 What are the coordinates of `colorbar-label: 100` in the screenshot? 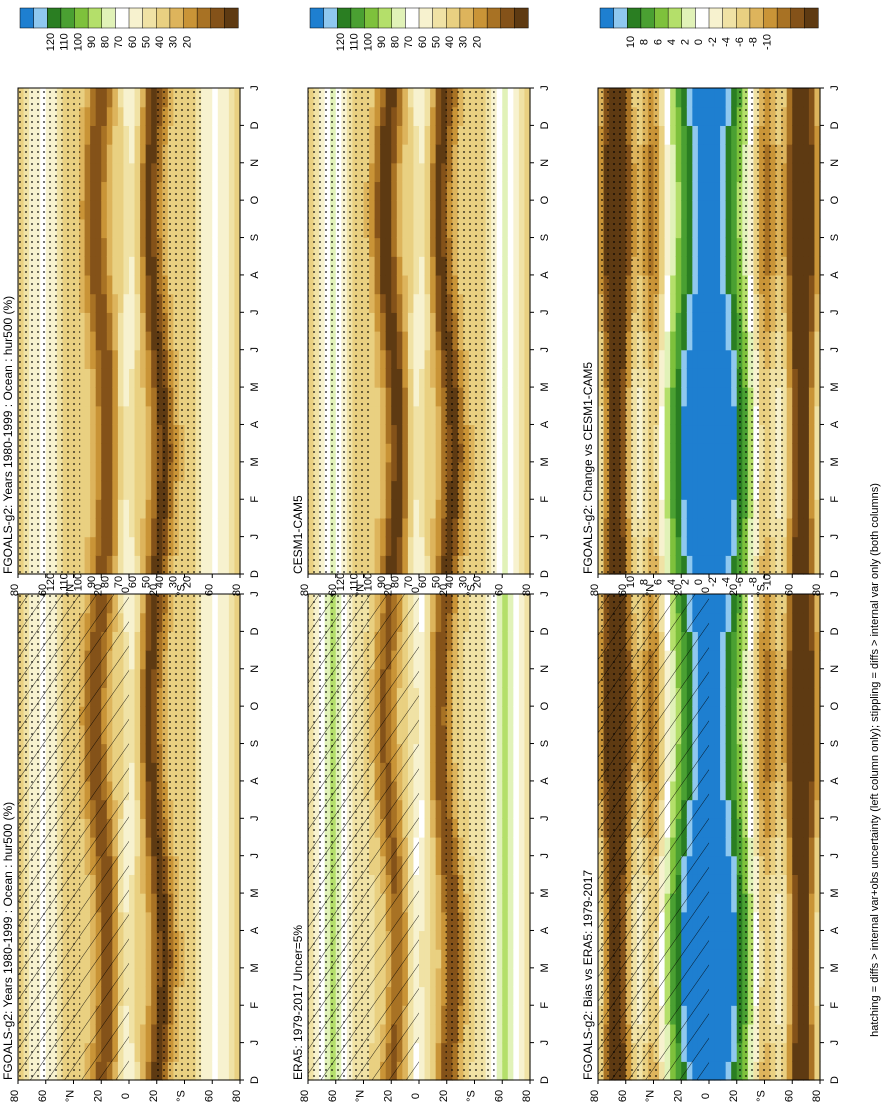 It's located at (78, 42).